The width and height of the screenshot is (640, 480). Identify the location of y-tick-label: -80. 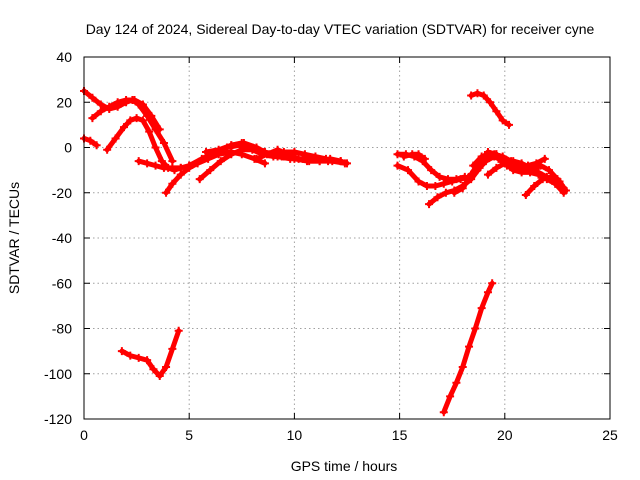
(62, 329).